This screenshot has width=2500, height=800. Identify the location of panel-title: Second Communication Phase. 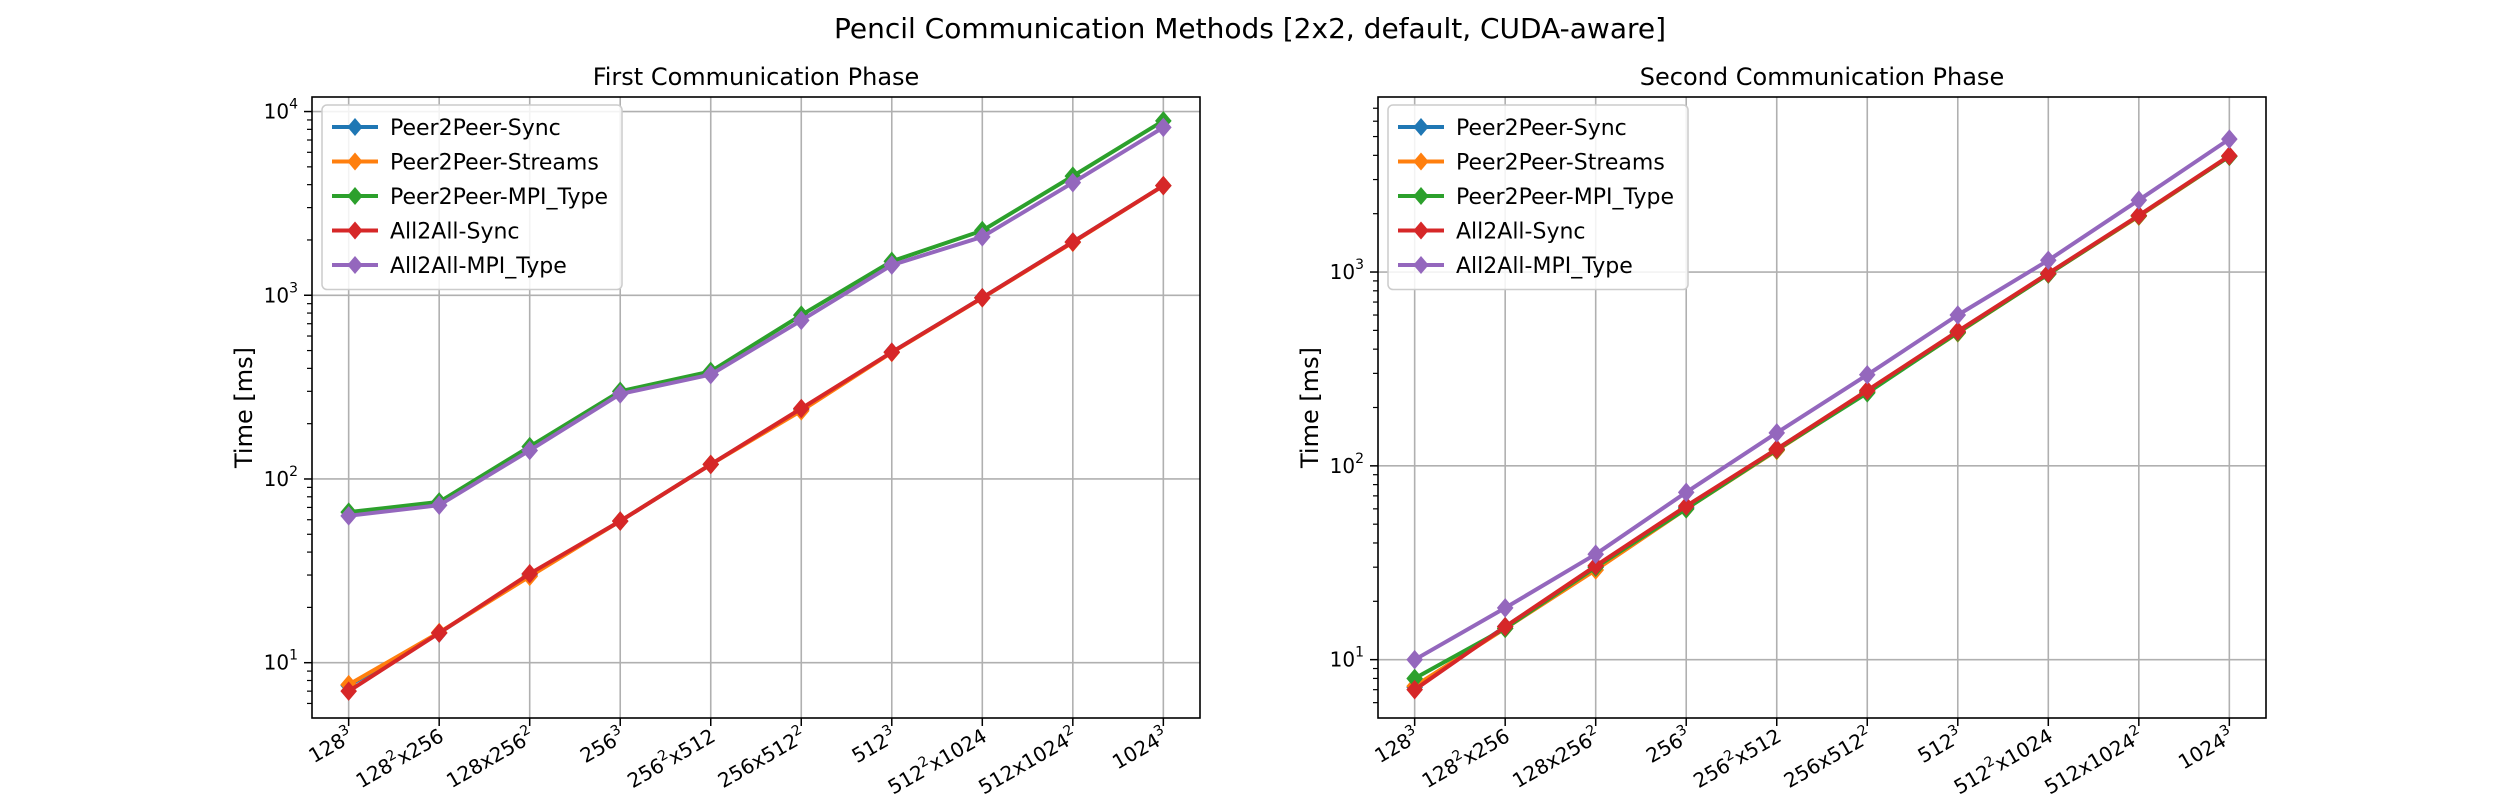
(1822, 77).